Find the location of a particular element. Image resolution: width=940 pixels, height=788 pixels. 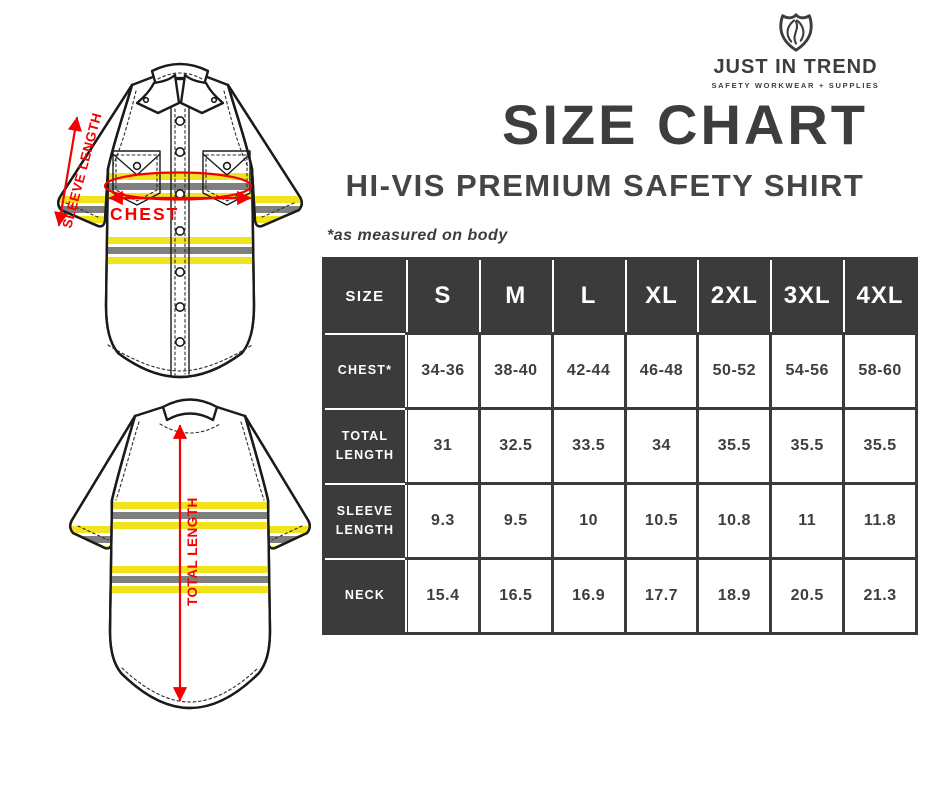

size-value-cell: 54-56 is located at coordinates (807, 371).